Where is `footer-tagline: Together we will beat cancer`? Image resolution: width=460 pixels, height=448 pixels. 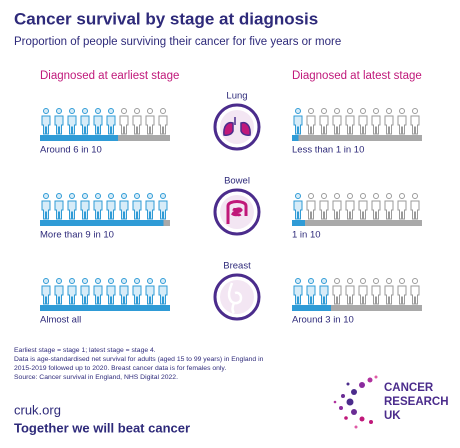
footer-tagline: Together we will beat cancer is located at coordinates (102, 427).